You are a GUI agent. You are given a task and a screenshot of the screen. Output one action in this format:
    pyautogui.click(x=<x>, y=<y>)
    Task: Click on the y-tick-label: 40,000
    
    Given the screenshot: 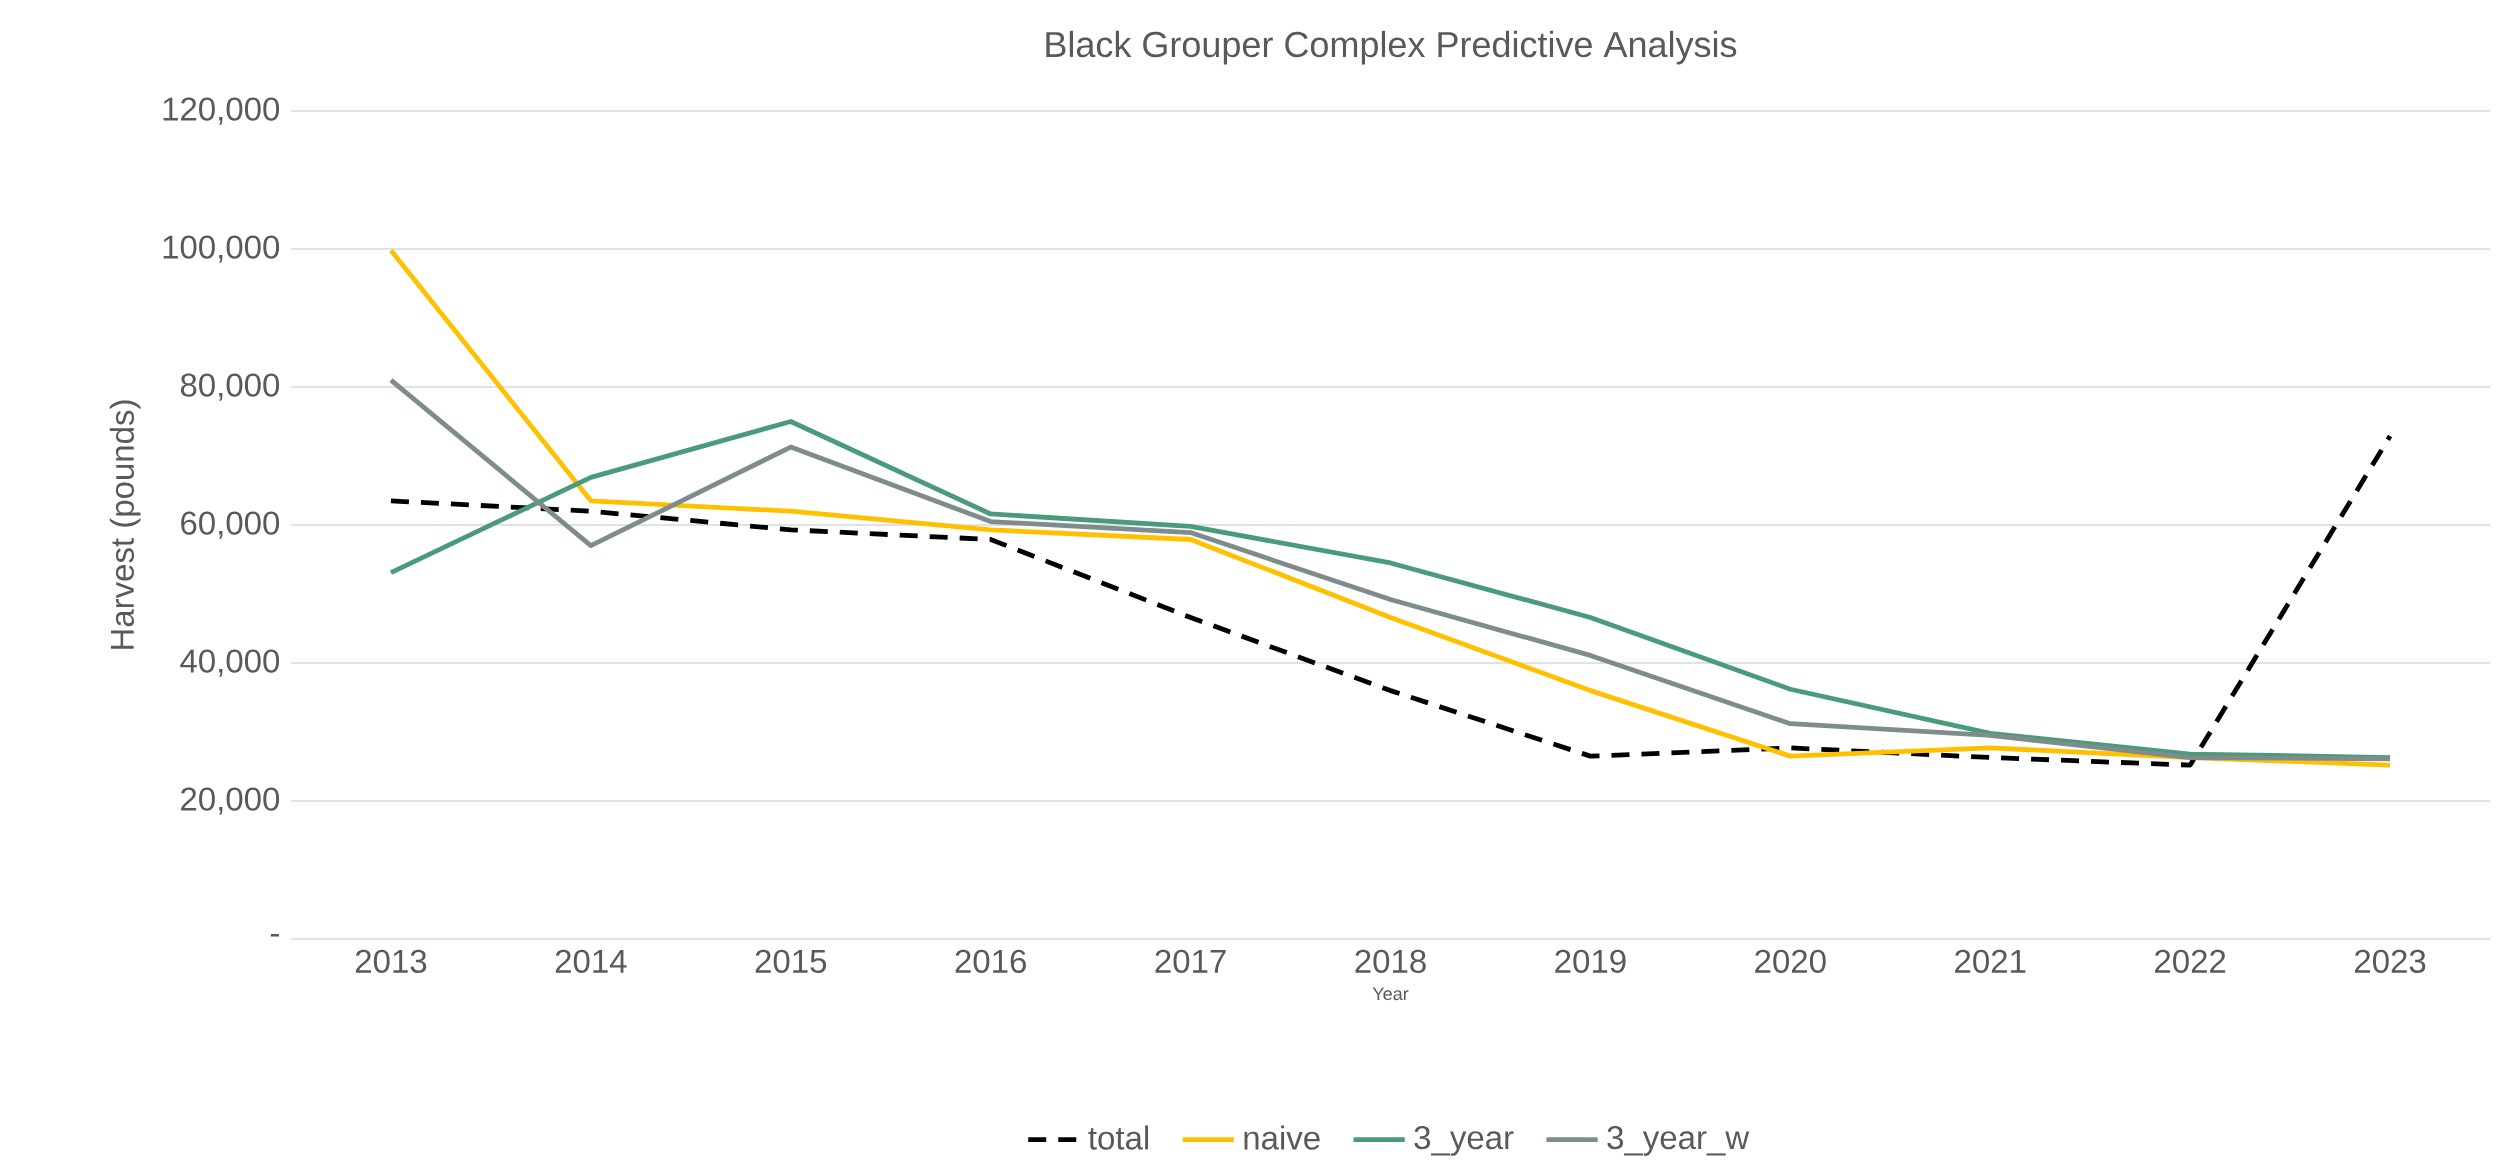 What is the action you would take?
    pyautogui.click(x=230, y=663)
    